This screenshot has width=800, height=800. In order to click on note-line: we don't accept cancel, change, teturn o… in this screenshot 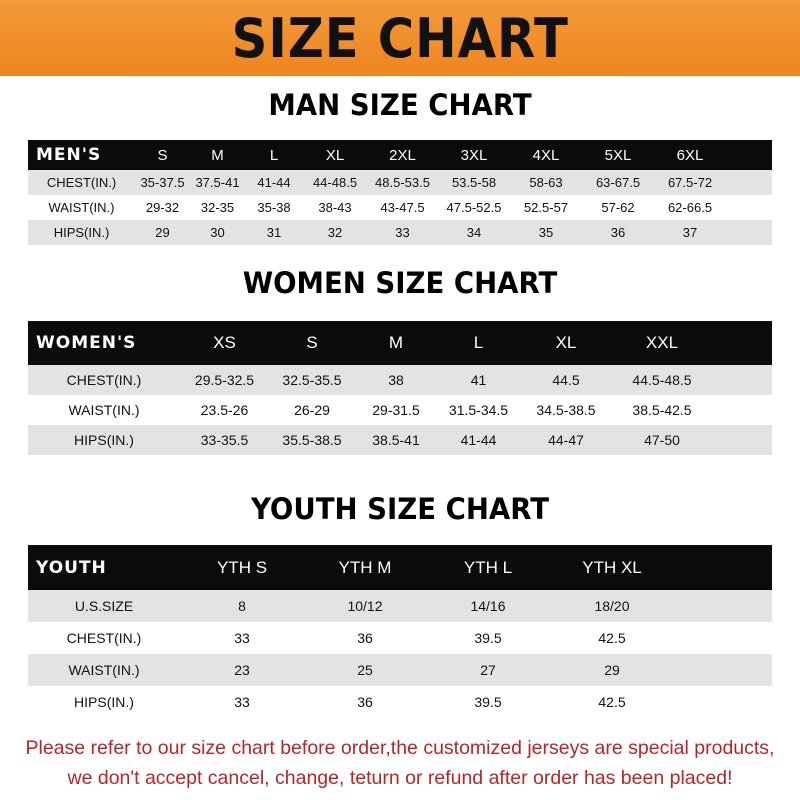, I will do `click(400, 778)`.